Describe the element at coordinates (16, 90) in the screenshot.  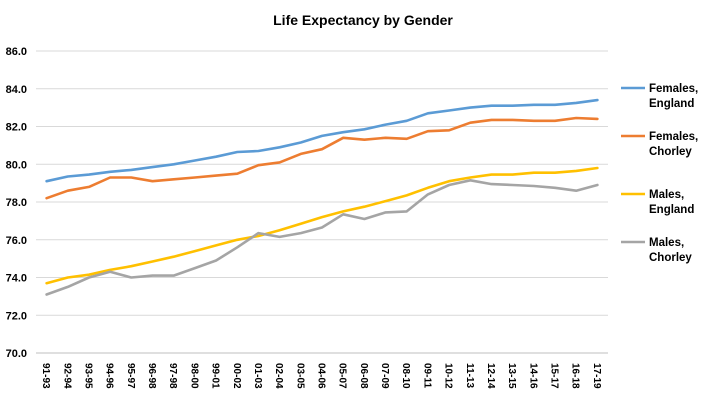
I see `y-tick-label: 84.0` at that location.